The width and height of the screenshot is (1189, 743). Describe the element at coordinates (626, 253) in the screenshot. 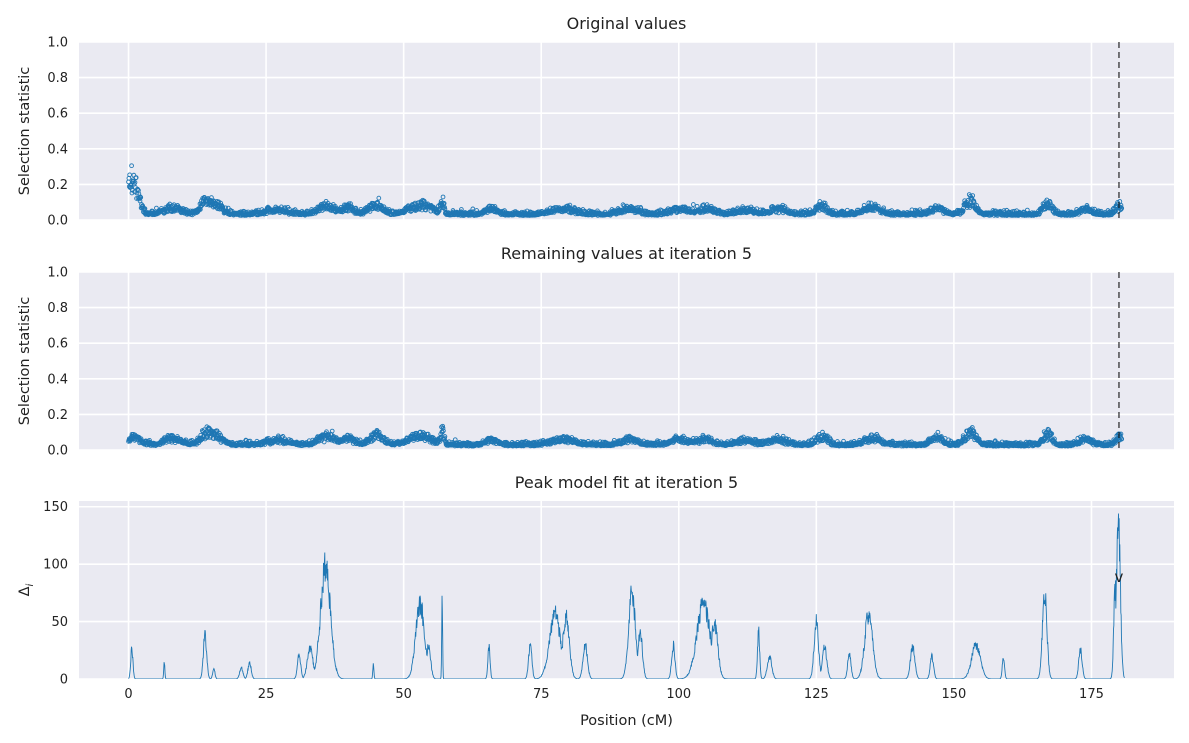

I see `chart-title: Remaining values at iteration 5` at that location.